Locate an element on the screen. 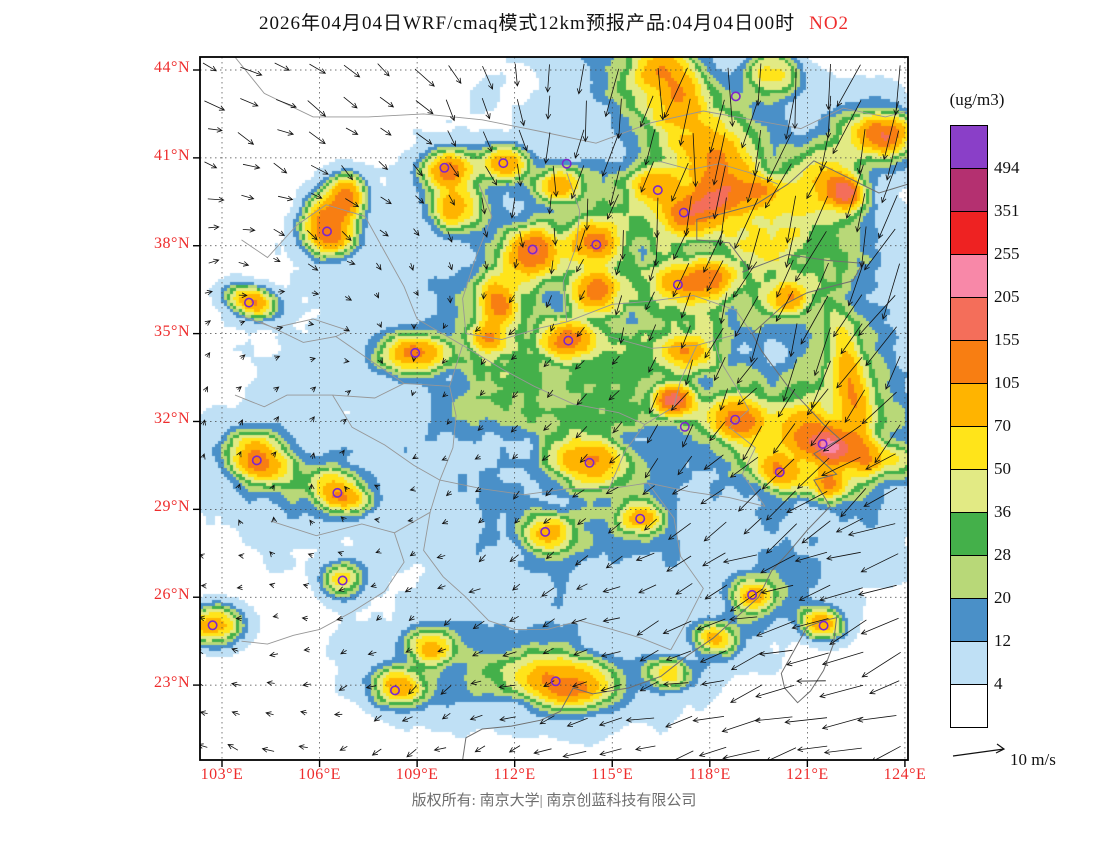 The height and width of the screenshot is (850, 1100). colorbar-label: 205 is located at coordinates (1007, 296).